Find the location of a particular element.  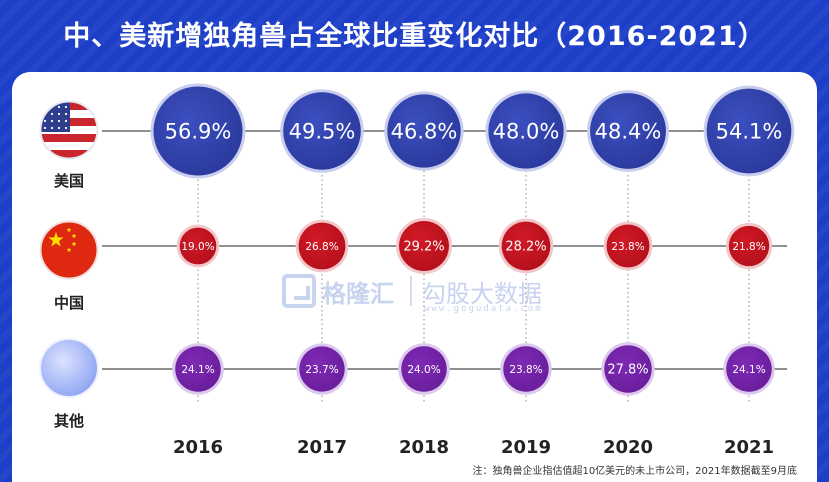

china-value-label-2019: 28.2% is located at coordinates (525, 247).